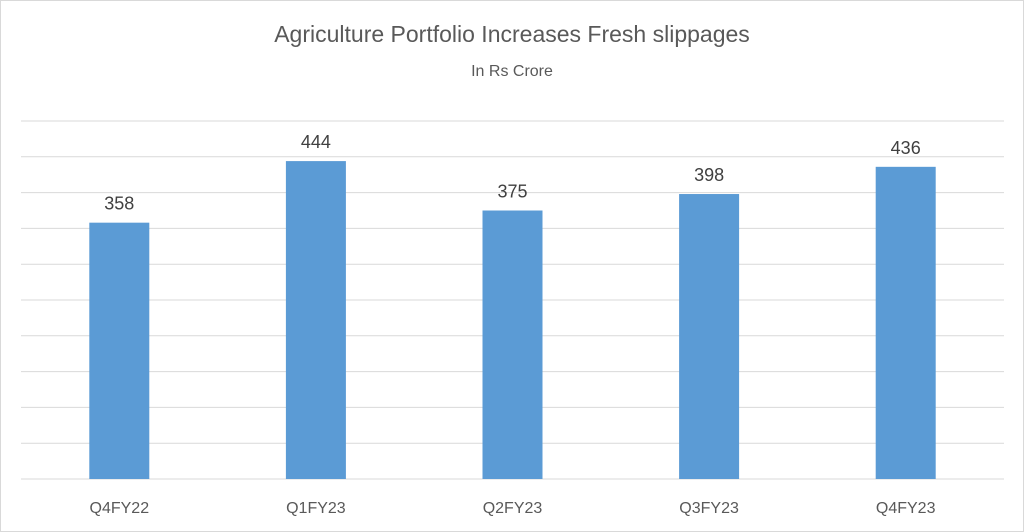 This screenshot has width=1024, height=532. Describe the element at coordinates (120, 508) in the screenshot. I see `x-tick-label-q4fy22: Q4FY22` at that location.